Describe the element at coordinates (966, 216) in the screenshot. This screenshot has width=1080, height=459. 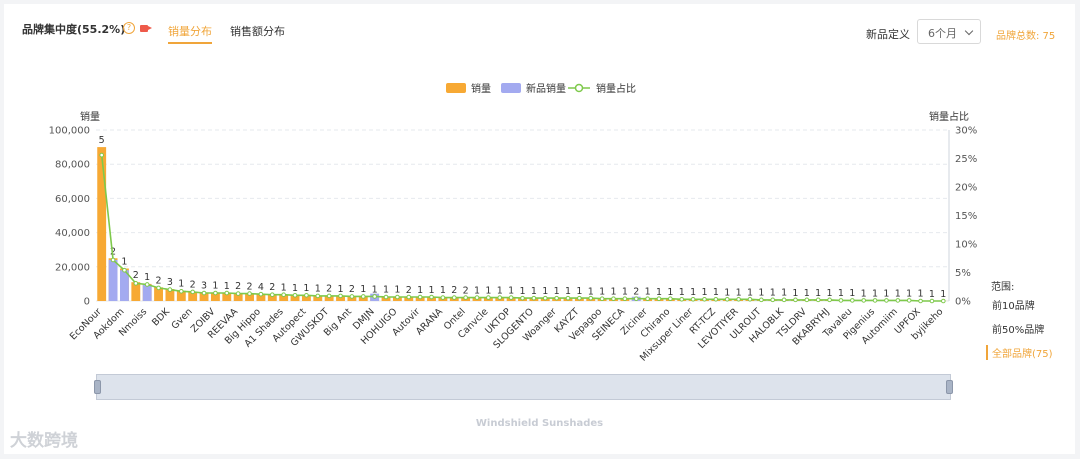
I see `y-tick-right: 15%` at that location.